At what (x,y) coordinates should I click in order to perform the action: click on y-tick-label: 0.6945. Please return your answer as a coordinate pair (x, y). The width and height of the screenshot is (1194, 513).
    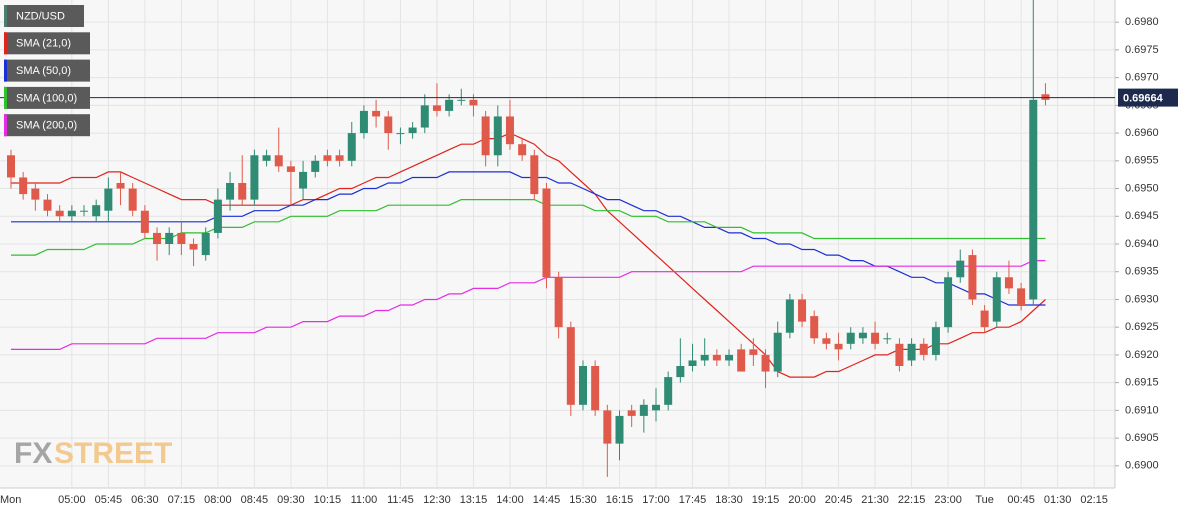
    Looking at the image, I should click on (1142, 216).